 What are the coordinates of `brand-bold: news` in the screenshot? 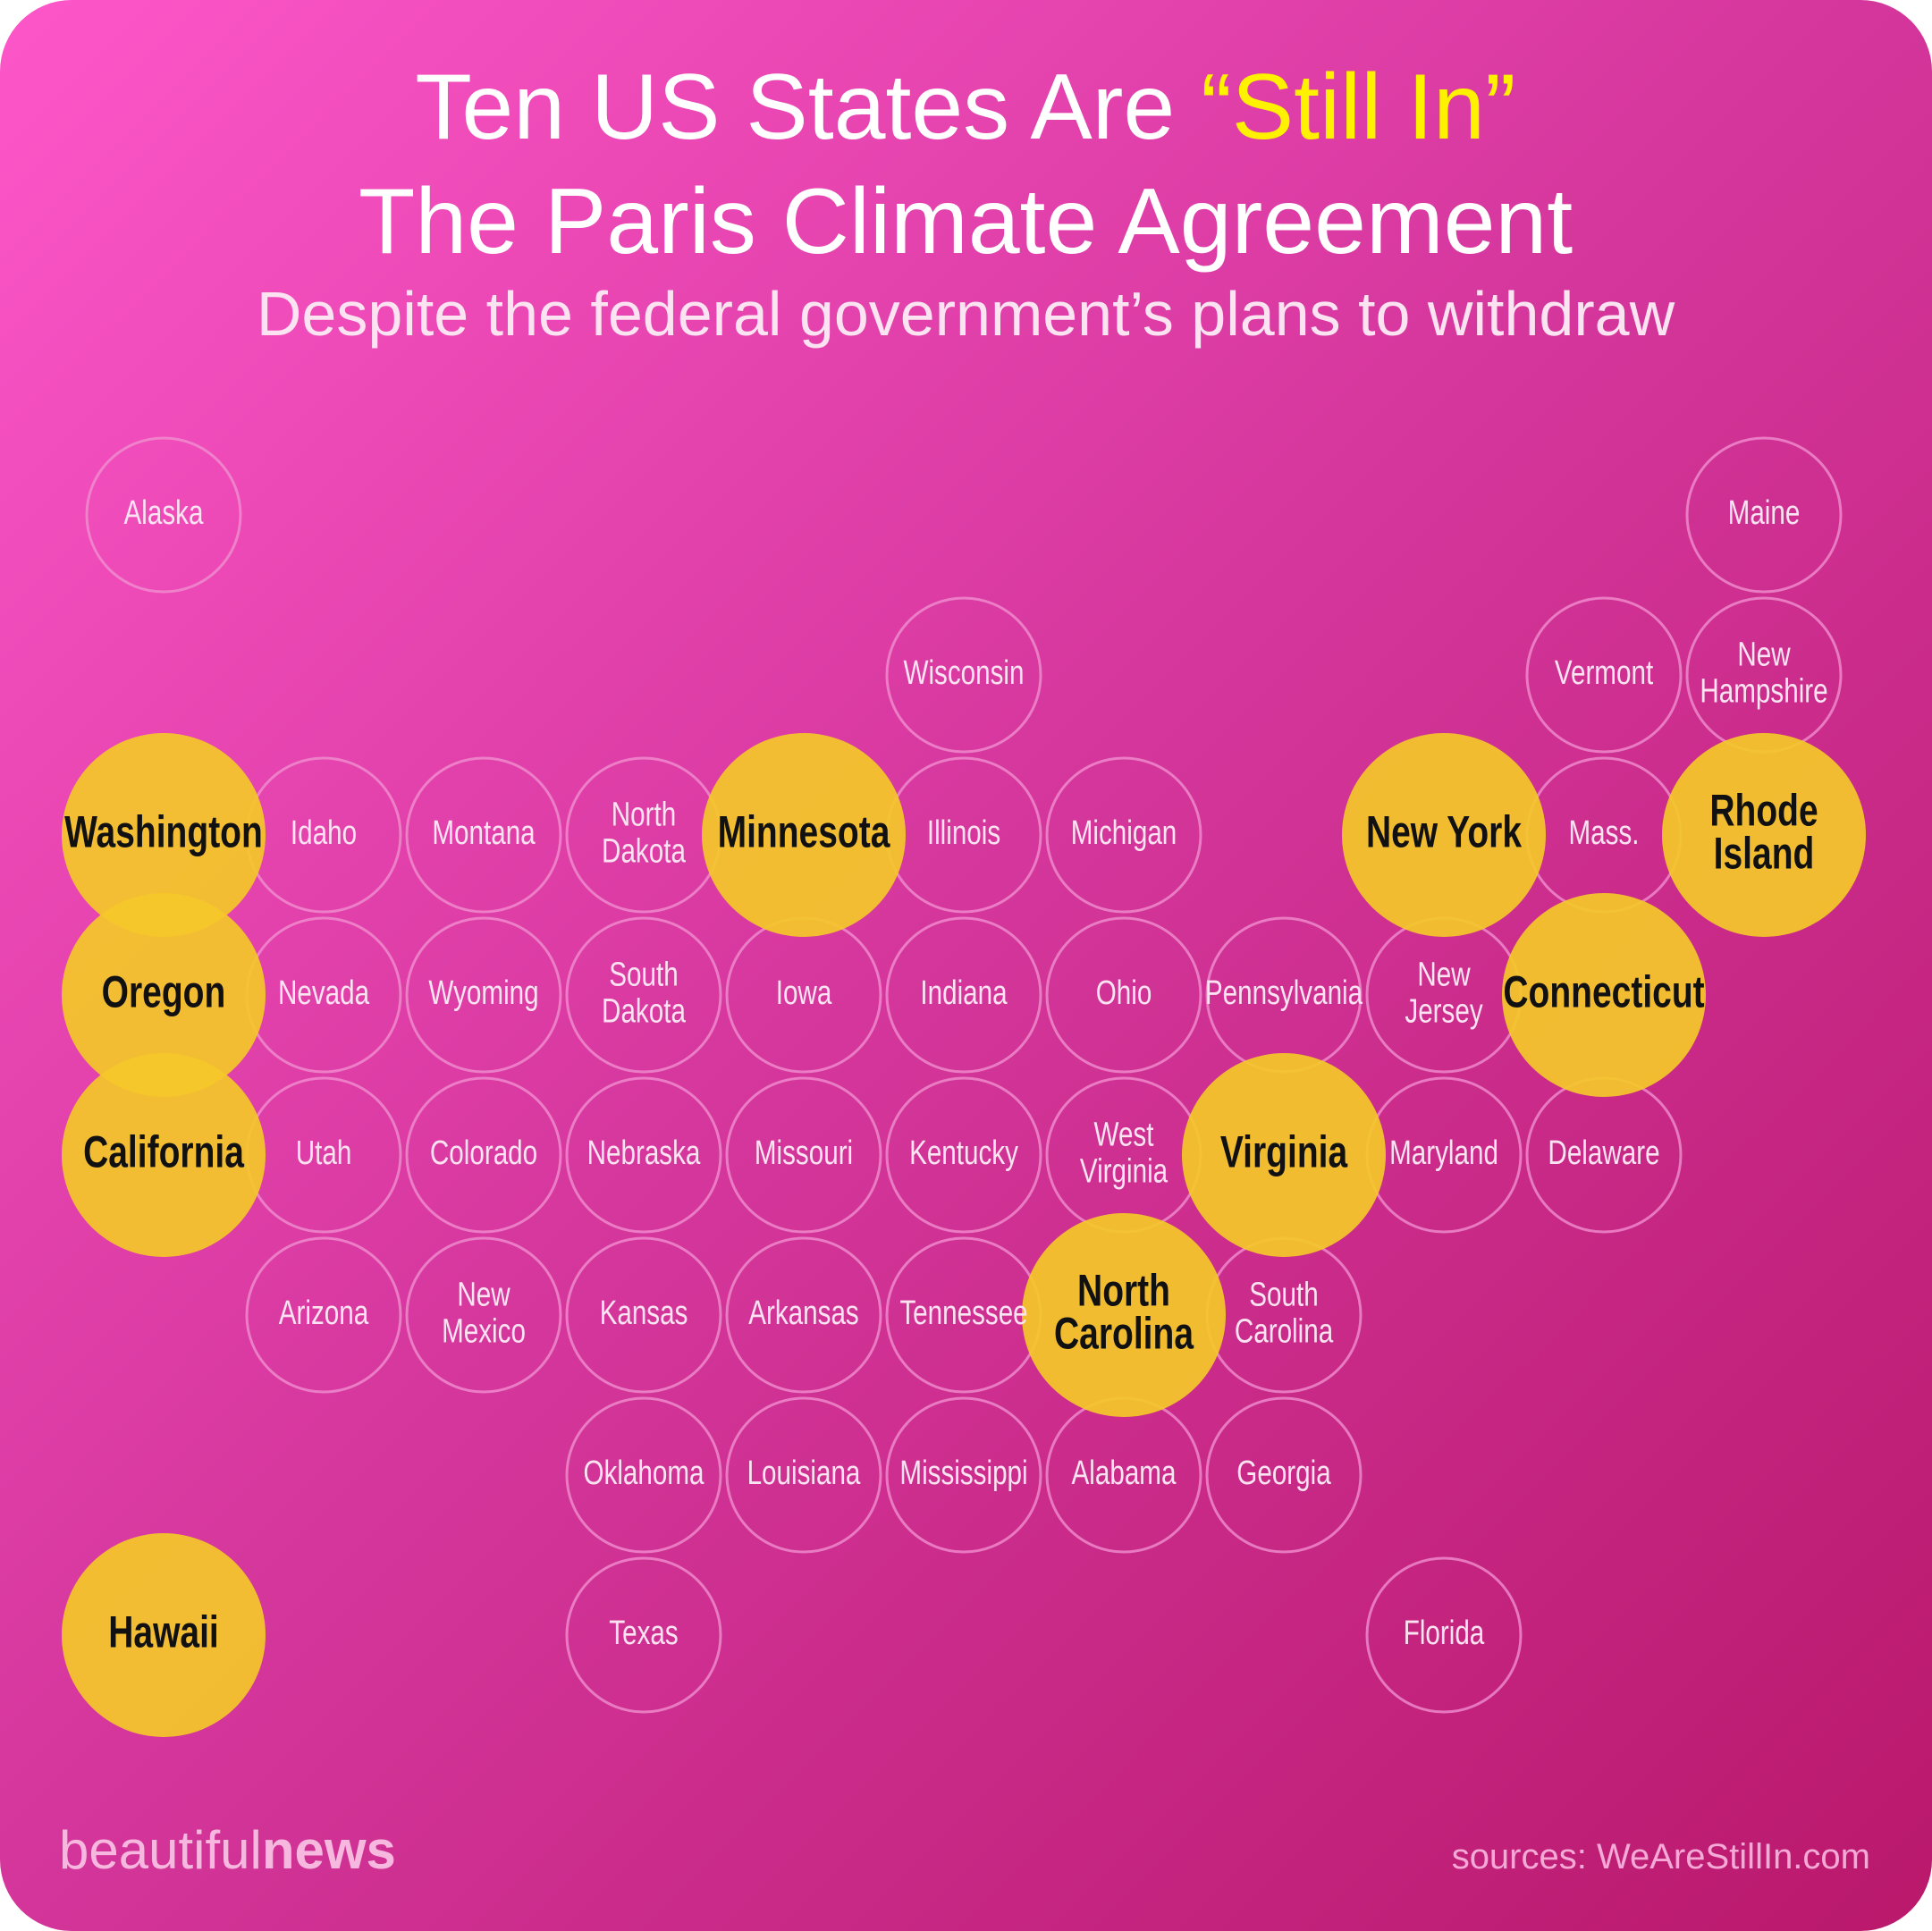 It's located at (329, 1850).